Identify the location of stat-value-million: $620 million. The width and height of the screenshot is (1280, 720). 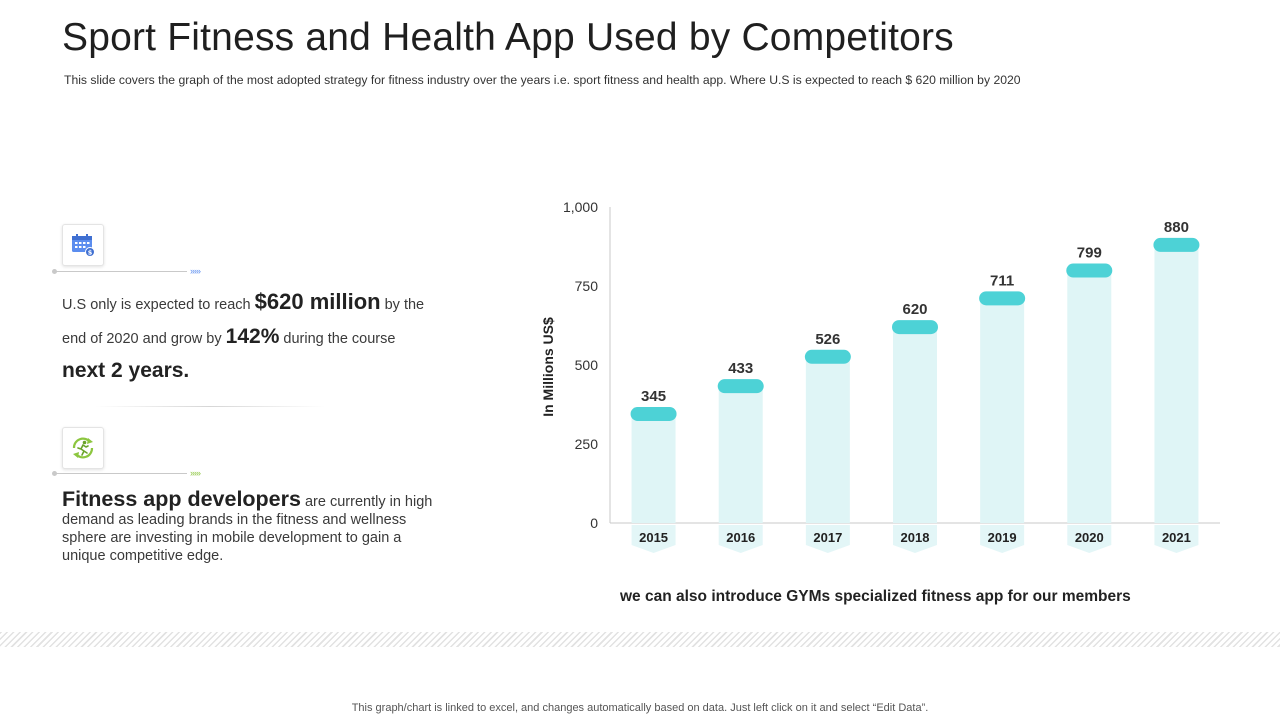
(317, 301).